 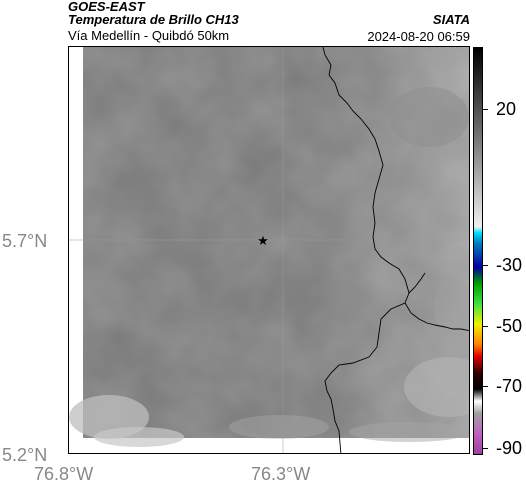 I want to click on lon-tick-label: 76.3°W, so click(x=281, y=474).